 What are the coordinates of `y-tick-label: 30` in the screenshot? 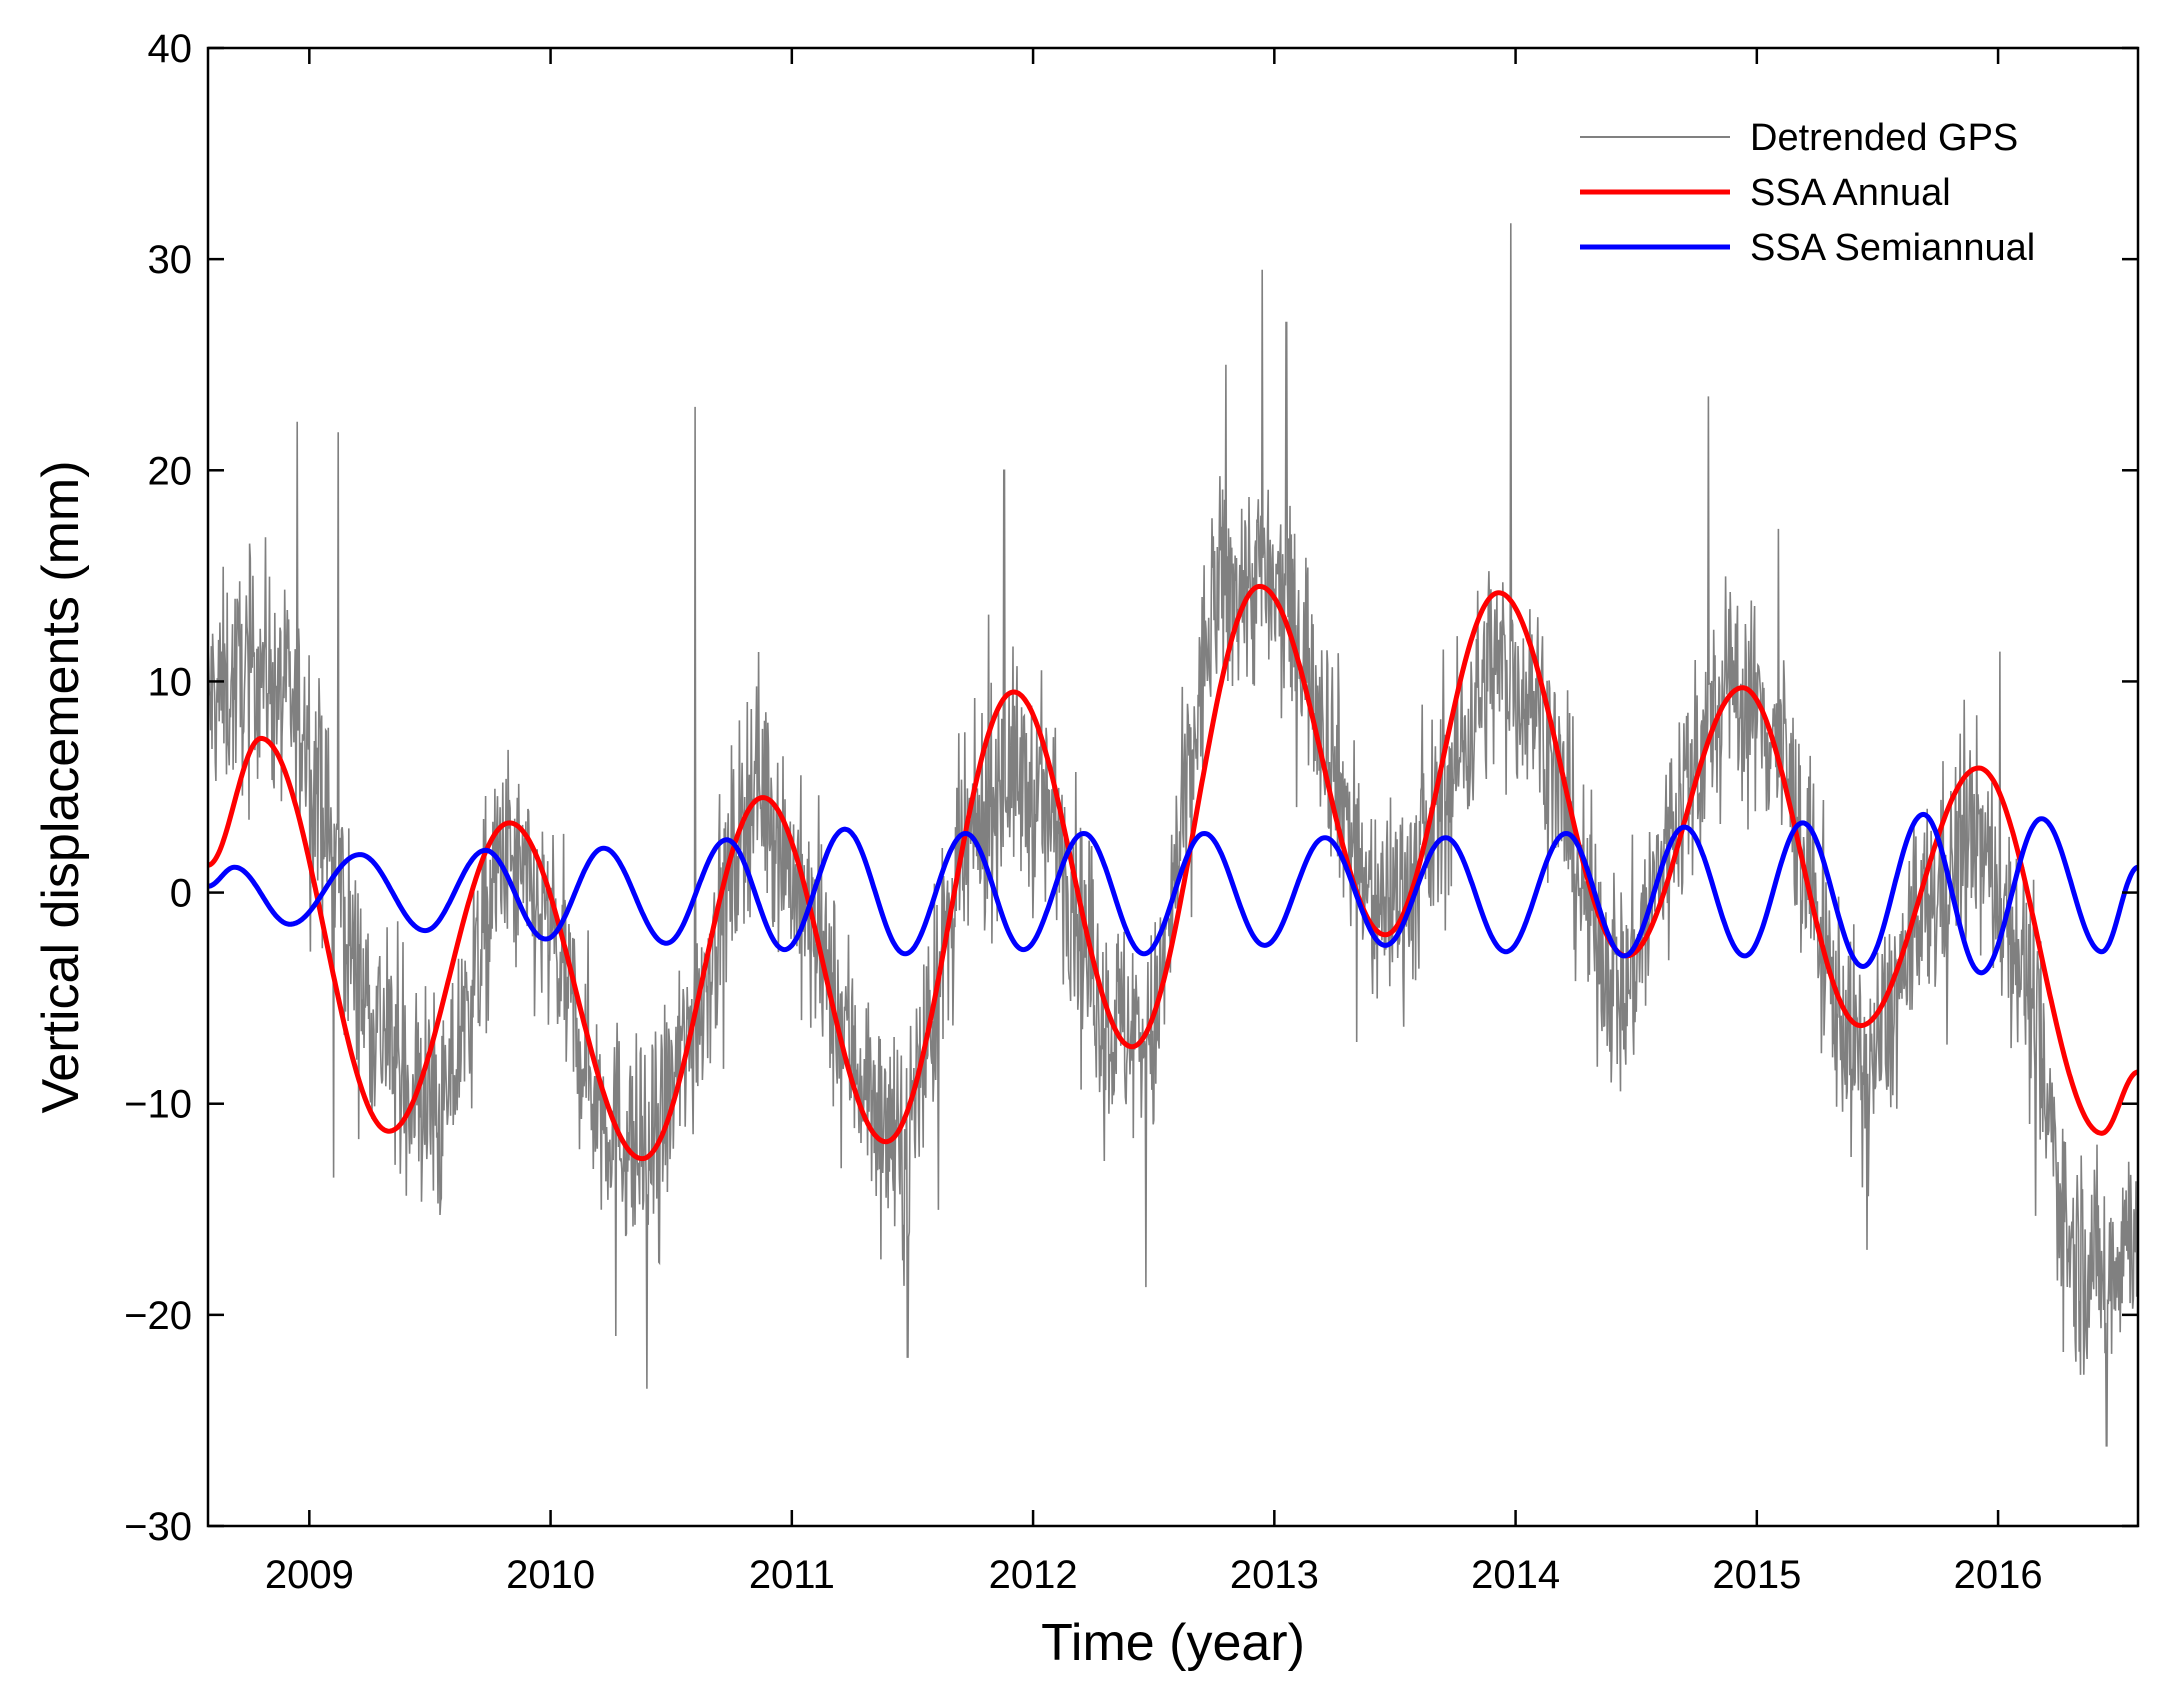 It's located at (170, 260).